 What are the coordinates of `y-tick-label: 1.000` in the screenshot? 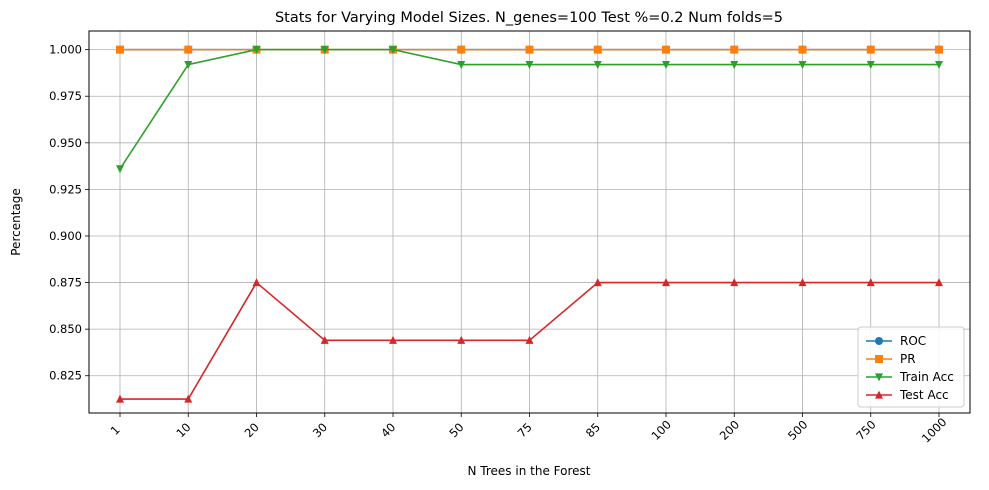 It's located at (65, 50).